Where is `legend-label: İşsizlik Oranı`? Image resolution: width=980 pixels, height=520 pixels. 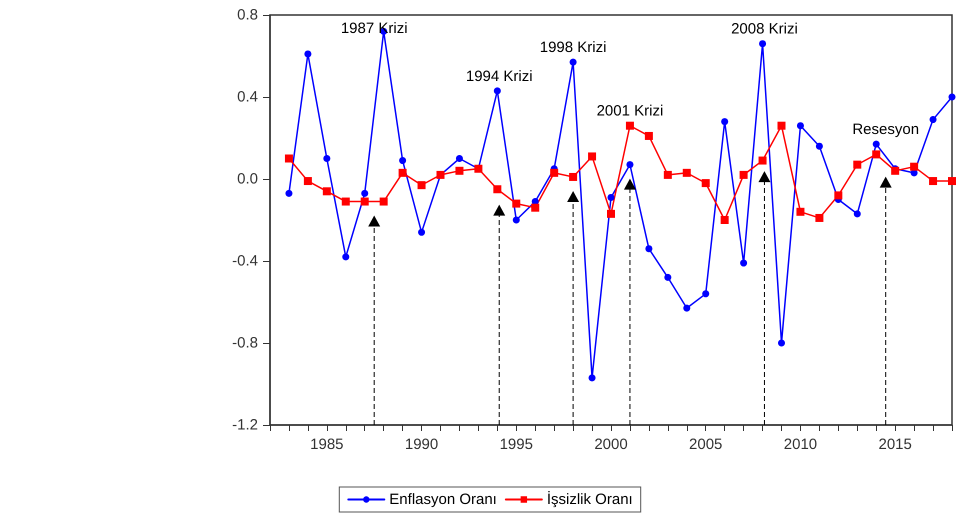
legend-label: İşsizlik Oranı is located at coordinates (589, 499).